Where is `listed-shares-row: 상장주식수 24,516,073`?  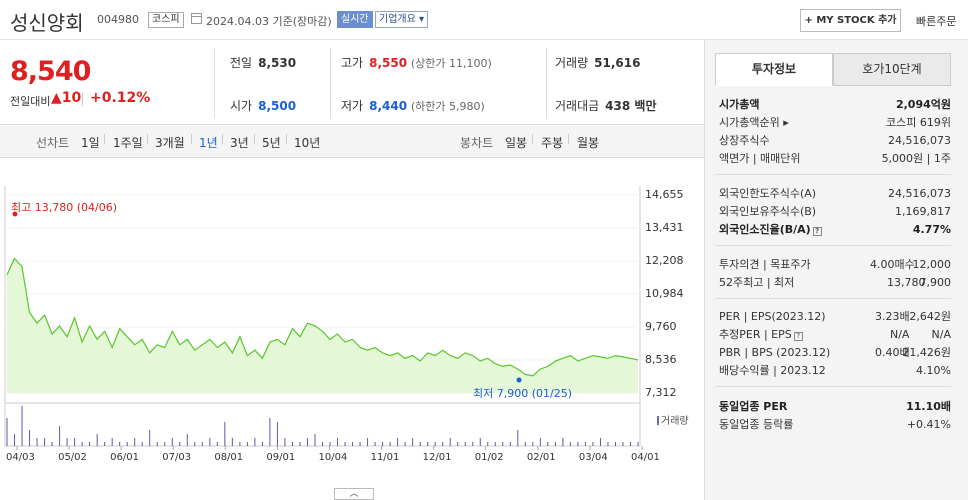 listed-shares-row: 상장주식수 24,516,073 is located at coordinates (835, 140).